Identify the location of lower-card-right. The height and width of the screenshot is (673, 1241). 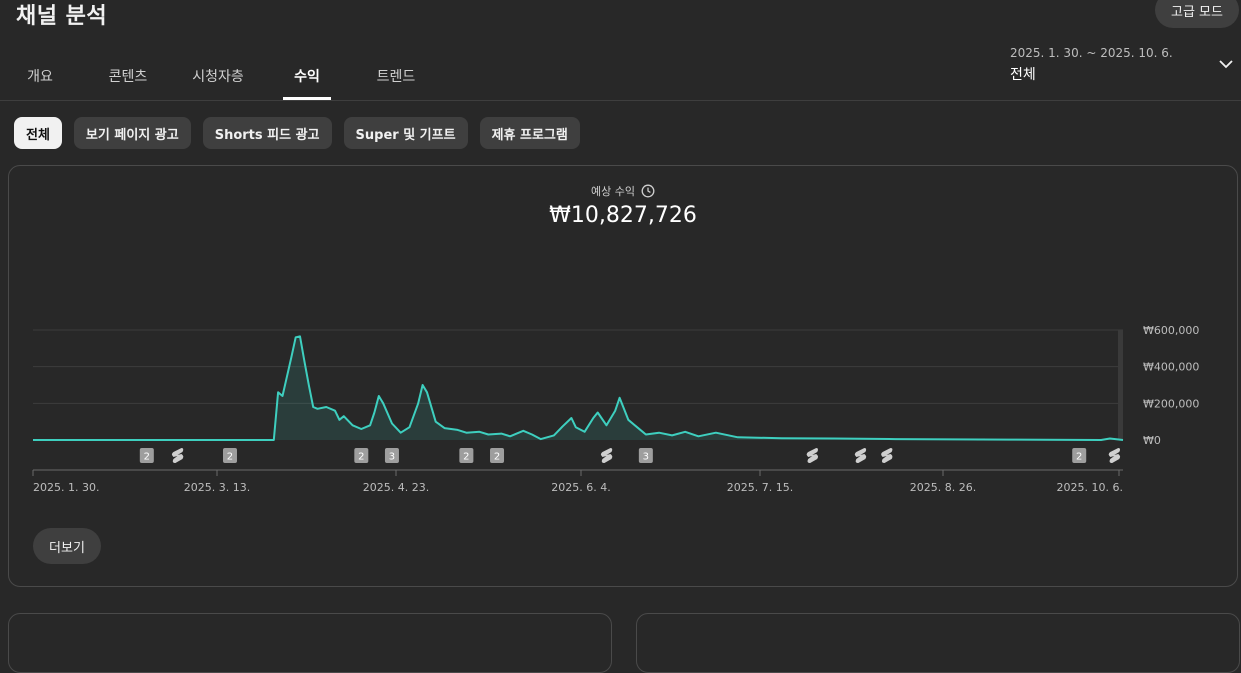
(938, 643).